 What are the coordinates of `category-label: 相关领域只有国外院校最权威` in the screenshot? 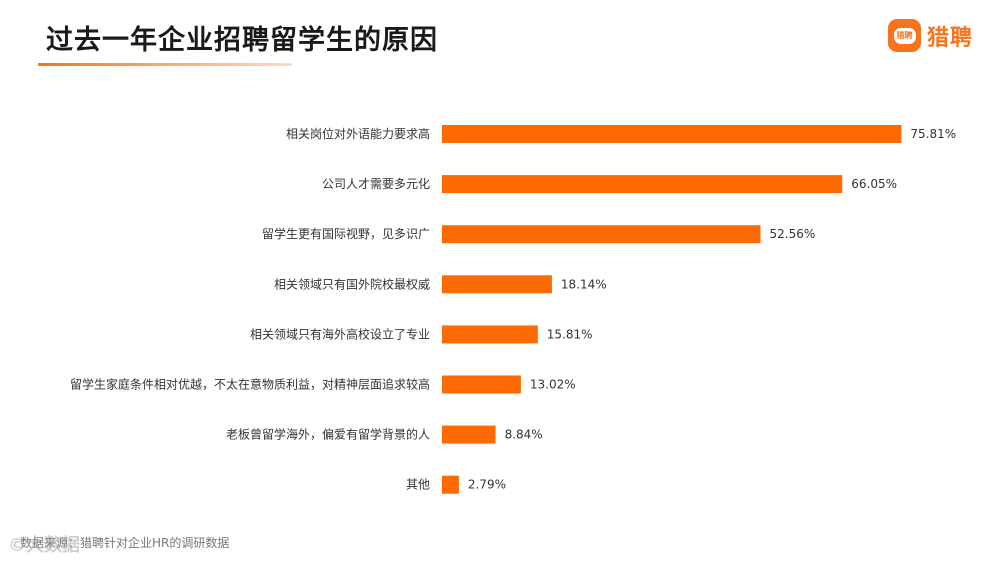 It's located at (352, 283).